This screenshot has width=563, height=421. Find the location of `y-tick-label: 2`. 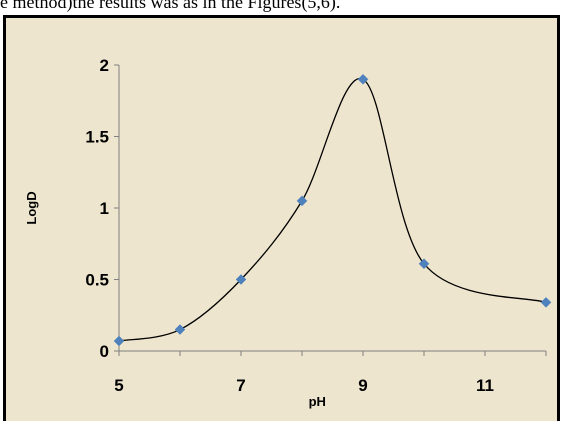

y-tick-label: 2 is located at coordinates (104, 65).